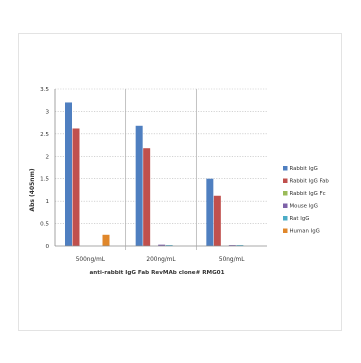 The image size is (361, 363). I want to click on legend-label: Rabbit IgG Fc, so click(308, 194).